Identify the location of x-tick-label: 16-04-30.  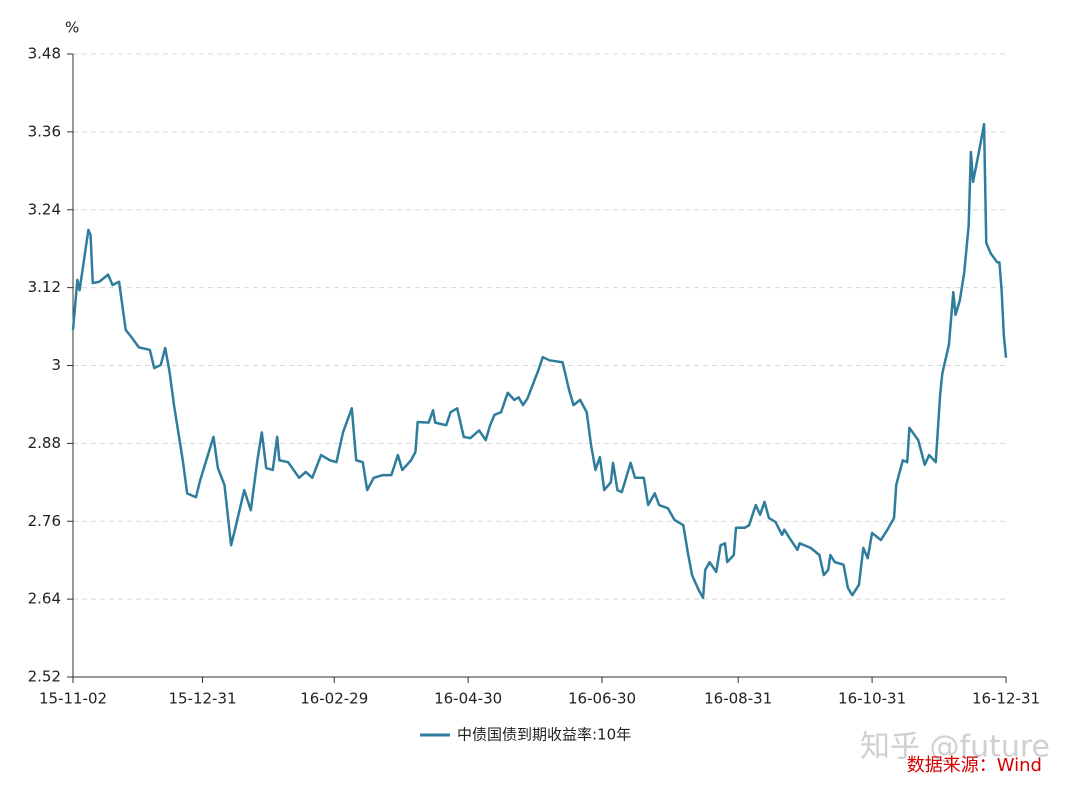
(468, 699).